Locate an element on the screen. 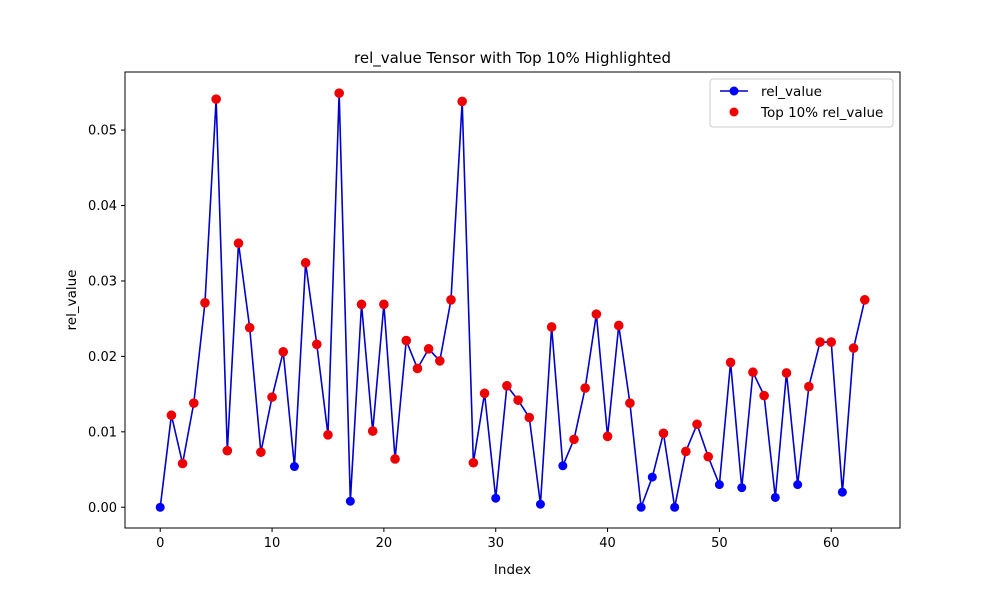  y-tick-label: 0.05 is located at coordinates (102, 131).